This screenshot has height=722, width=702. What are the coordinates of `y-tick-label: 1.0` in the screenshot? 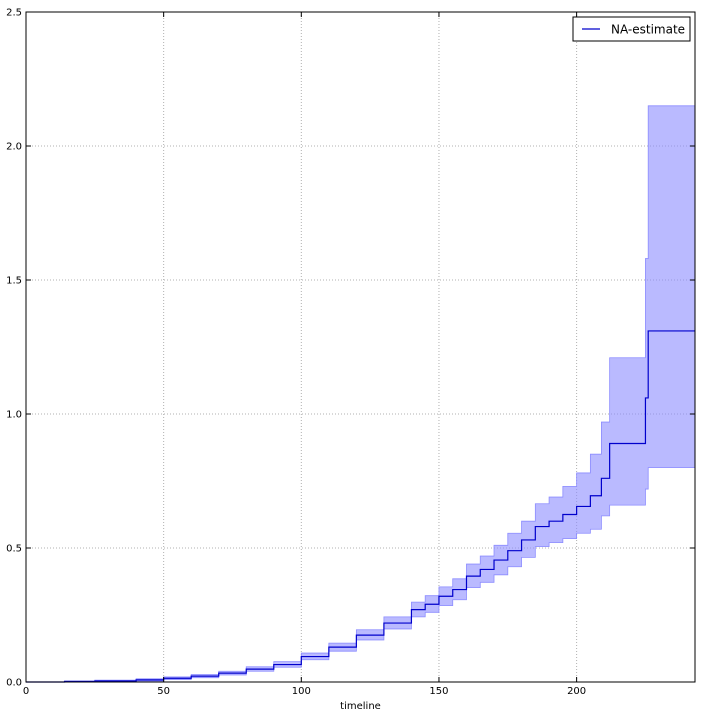 It's located at (14, 415).